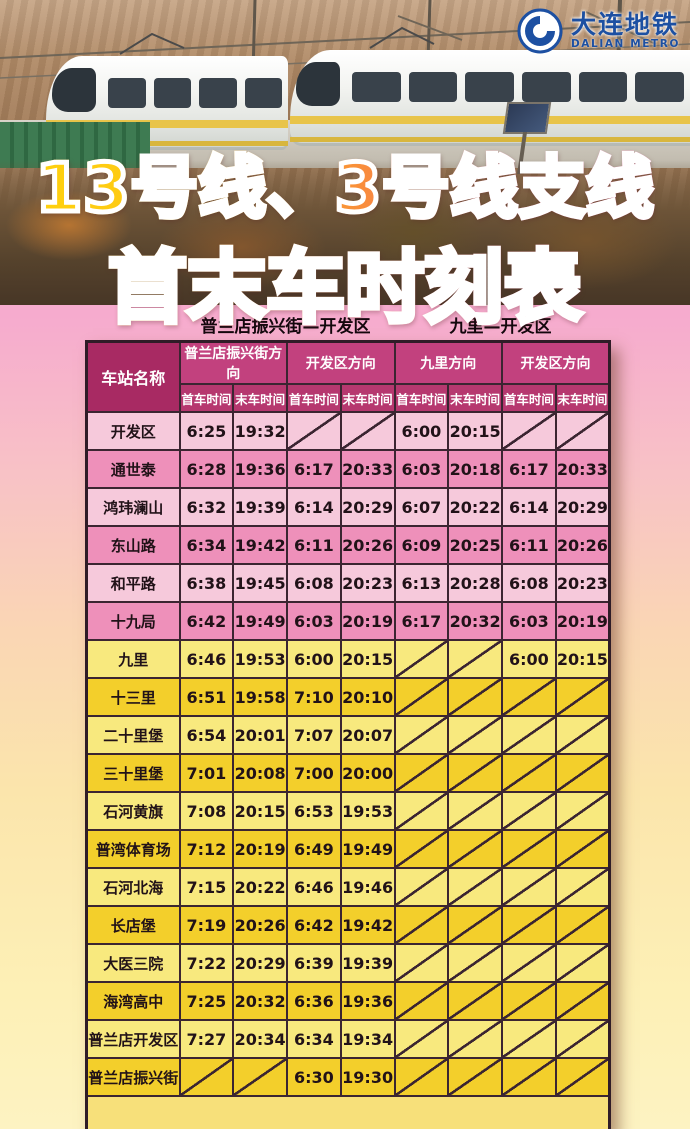 The width and height of the screenshot is (690, 1129). Describe the element at coordinates (260, 1039) in the screenshot. I see `time-cell: 20:34` at that location.